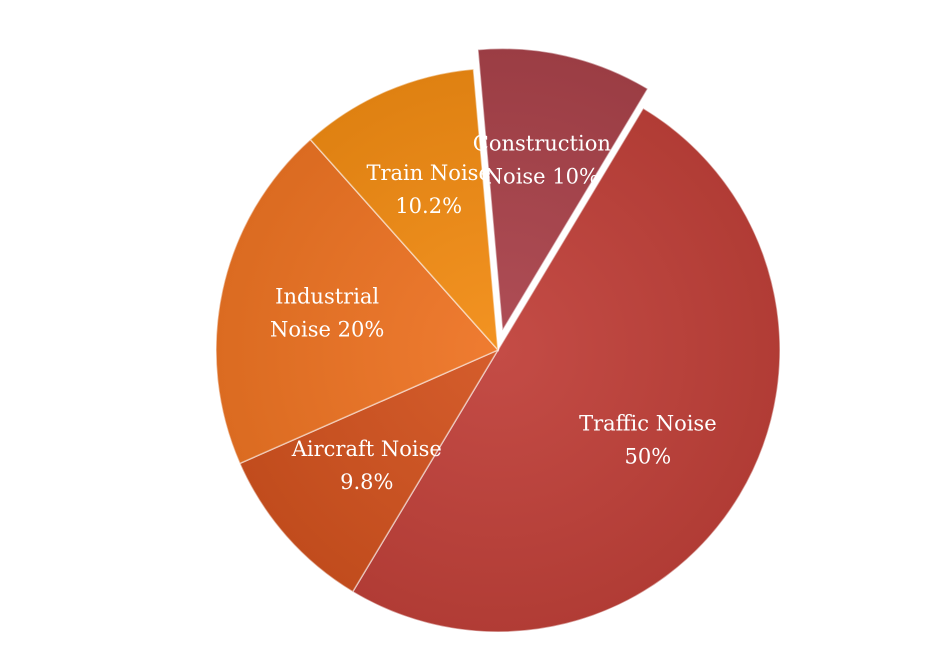 This screenshot has width=948, height=654. Describe the element at coordinates (366, 465) in the screenshot. I see `slice-label-3: Aircraft Noise 9.8%` at that location.